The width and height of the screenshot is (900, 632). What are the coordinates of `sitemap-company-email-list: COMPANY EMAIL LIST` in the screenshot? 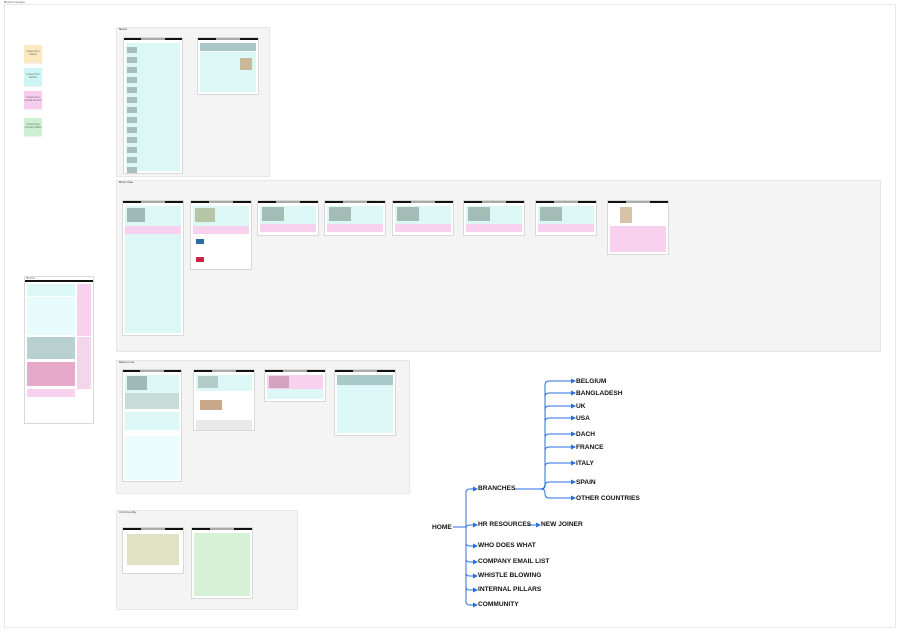 It's located at (514, 561).